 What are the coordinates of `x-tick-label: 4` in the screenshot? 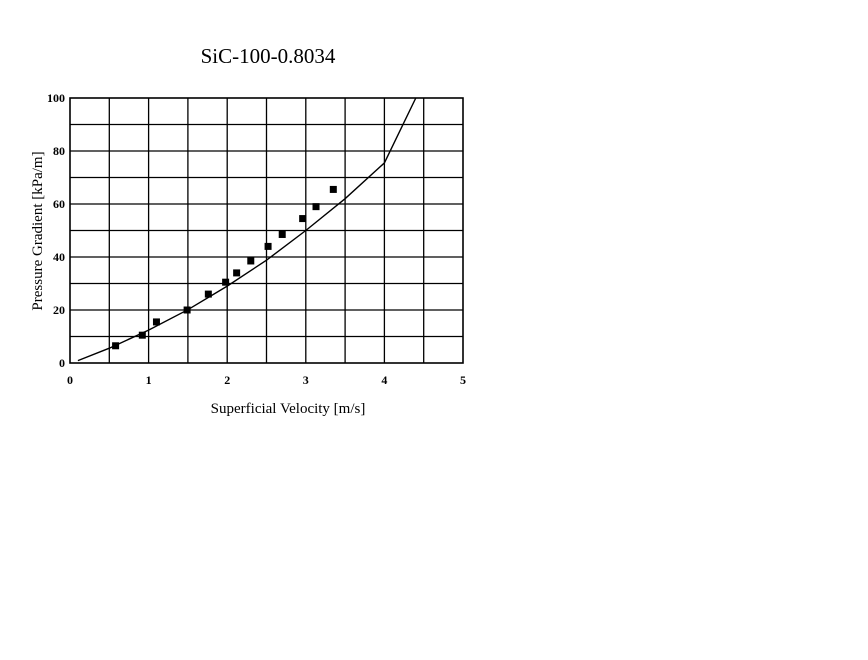 It's located at (384, 380).